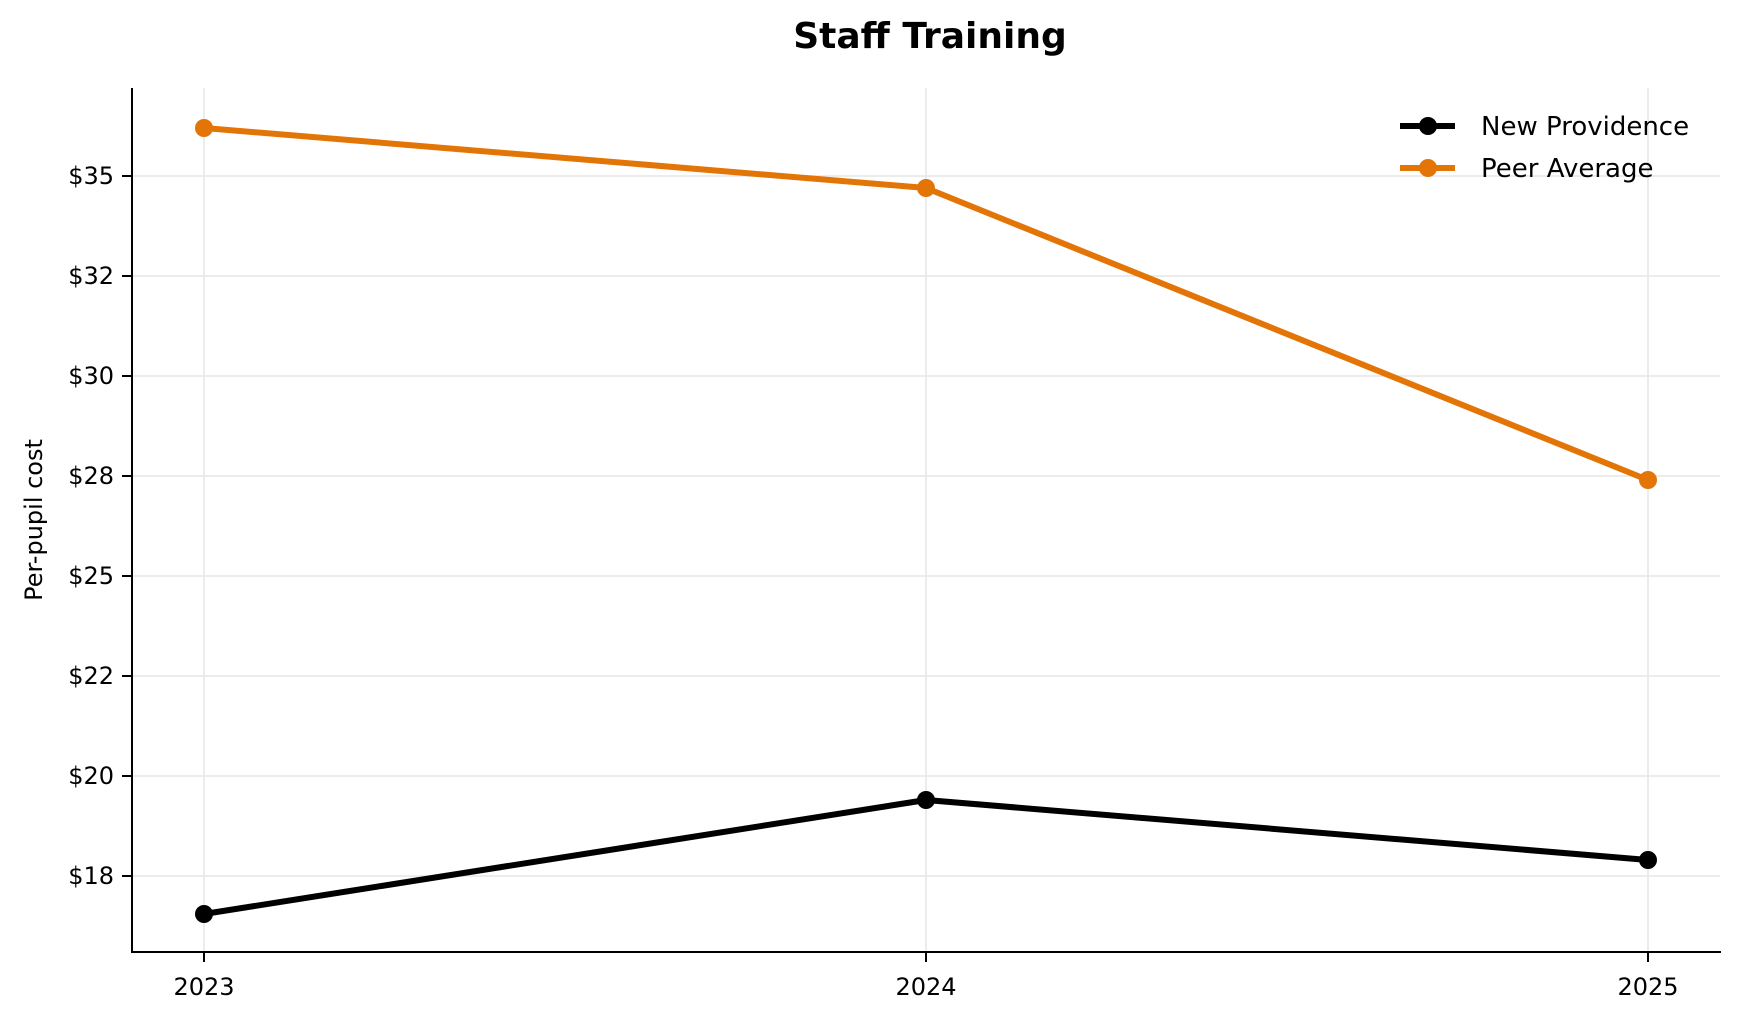  Describe the element at coordinates (91, 376) in the screenshot. I see `y-tick-label: $30` at that location.